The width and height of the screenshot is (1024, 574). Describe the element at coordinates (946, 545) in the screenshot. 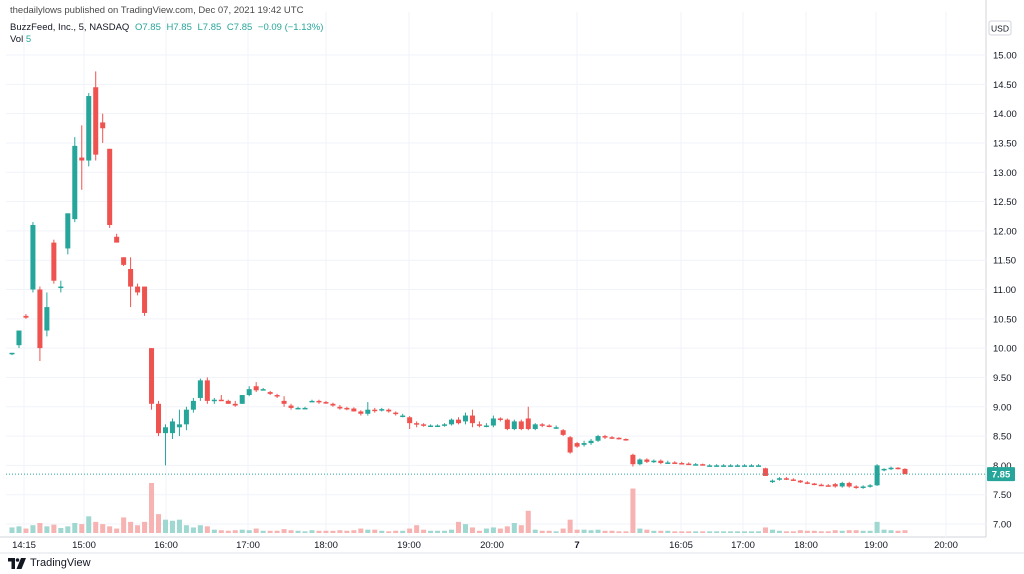

I see `x-tick-label: 20:00` at that location.